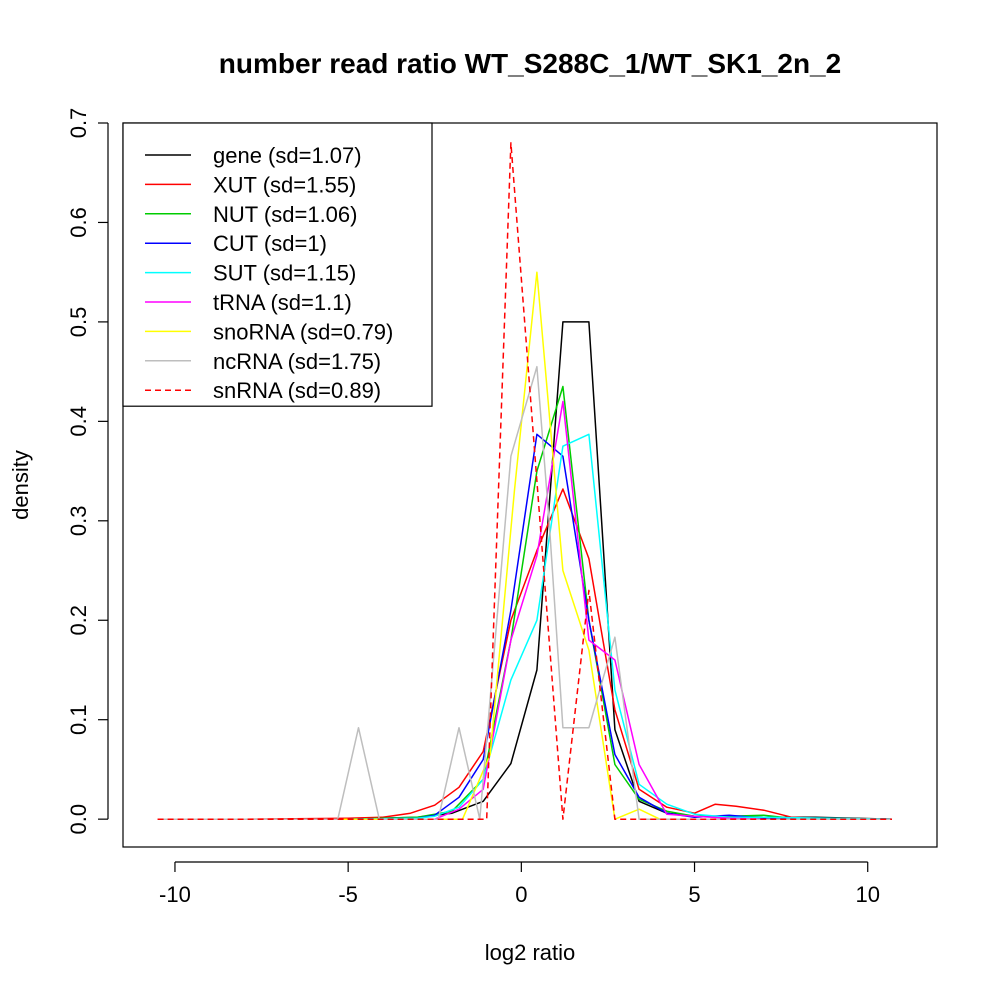 Image resolution: width=1000 pixels, height=1000 pixels. Describe the element at coordinates (78, 123) in the screenshot. I see `y-tick-label: 0.7` at that location.